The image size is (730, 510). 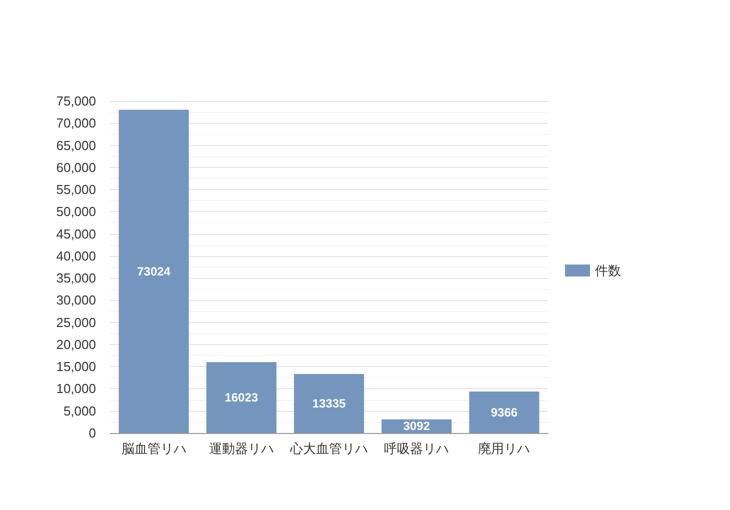 What do you see at coordinates (241, 448) in the screenshot?
I see `x-tick-label: 運動器リハ` at bounding box center [241, 448].